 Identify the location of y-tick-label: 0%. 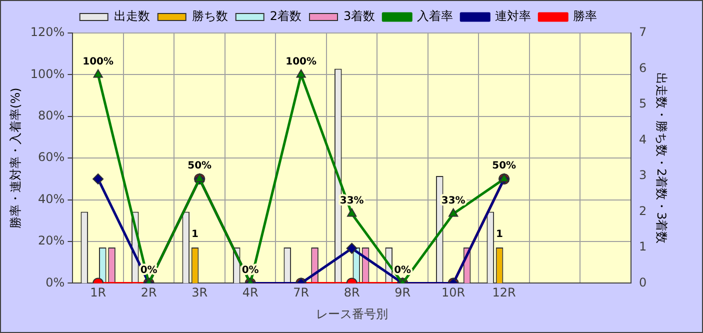
(55, 282).